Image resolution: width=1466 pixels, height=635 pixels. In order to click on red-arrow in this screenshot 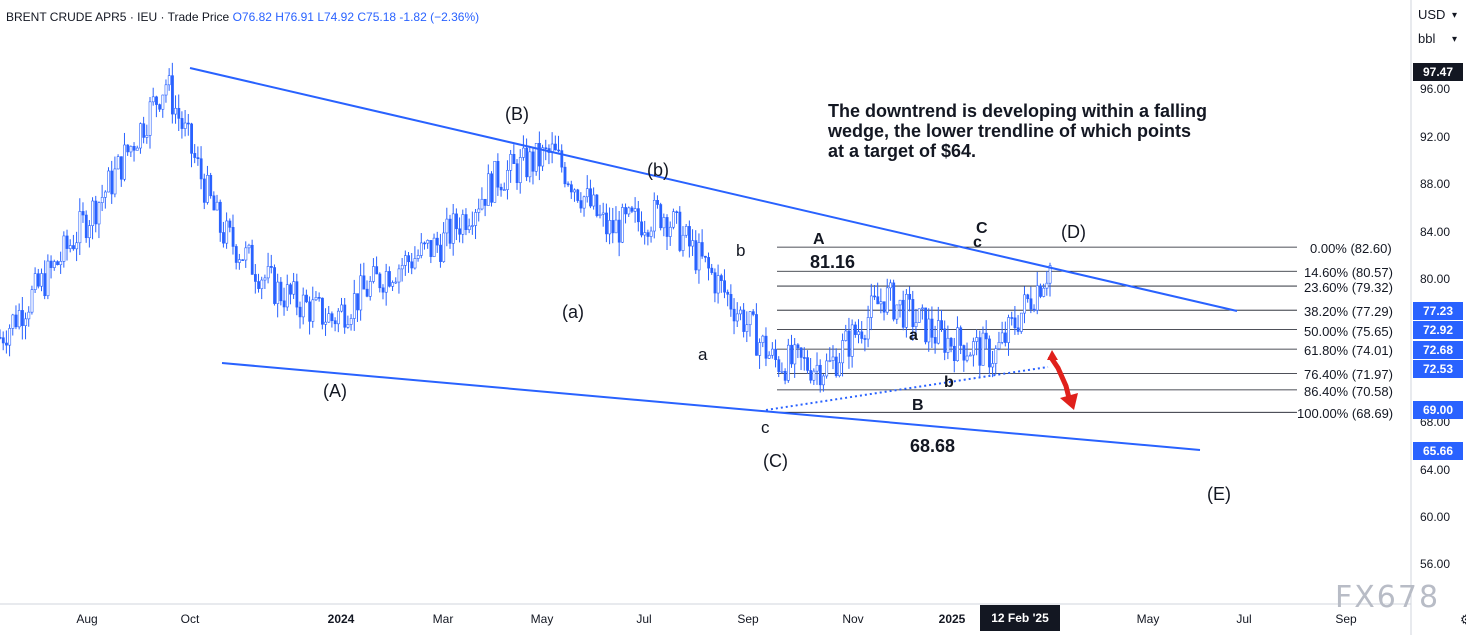, I will do `click(1062, 380)`.